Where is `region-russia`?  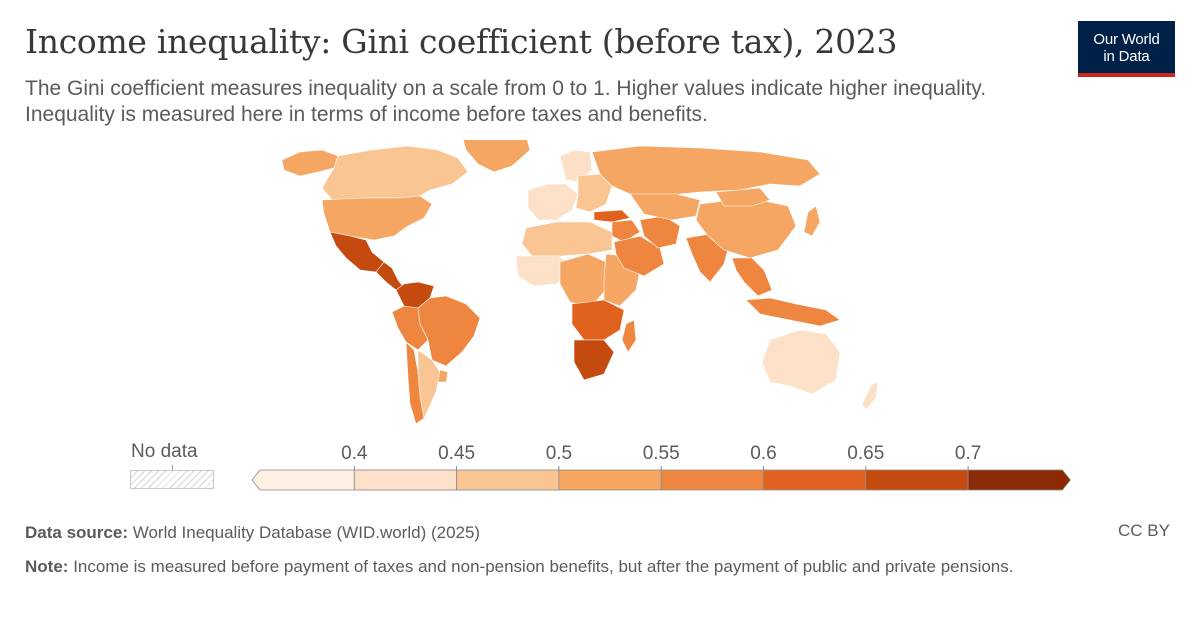
region-russia is located at coordinates (706, 171).